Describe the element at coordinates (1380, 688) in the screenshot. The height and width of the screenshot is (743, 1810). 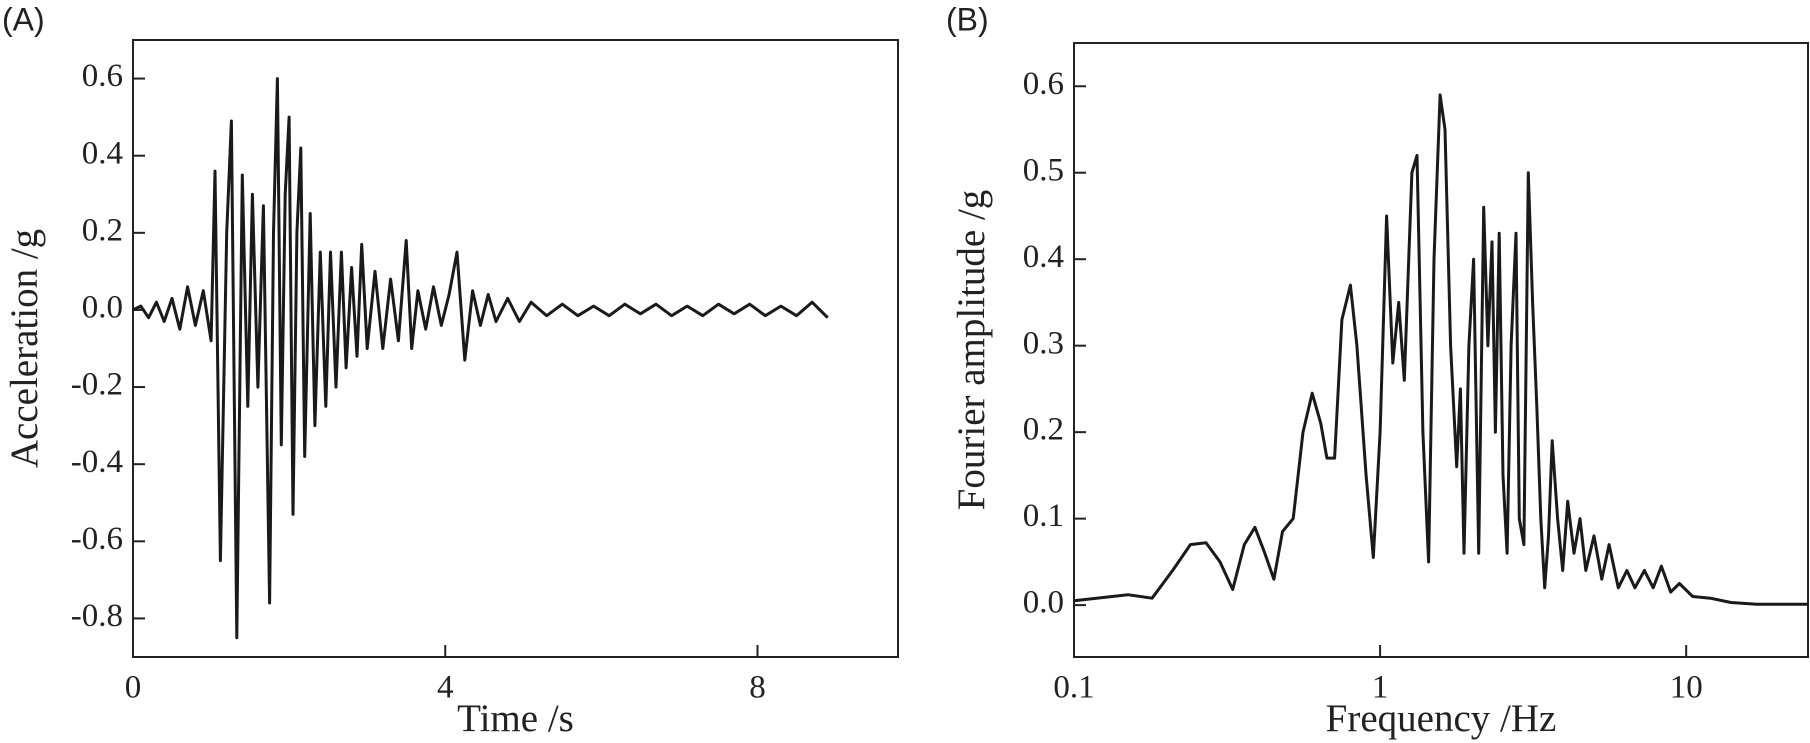
I see `x-tick-label: 1` at that location.